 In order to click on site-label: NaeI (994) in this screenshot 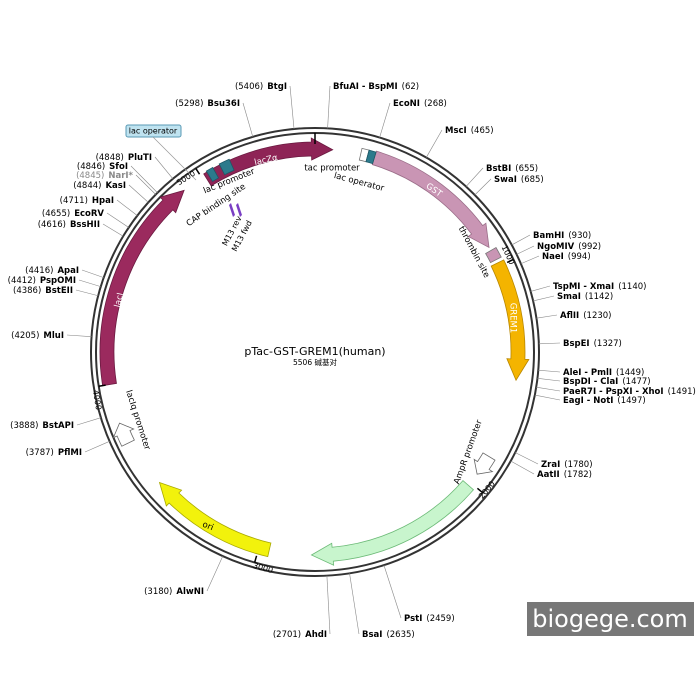, I will do `click(566, 257)`.